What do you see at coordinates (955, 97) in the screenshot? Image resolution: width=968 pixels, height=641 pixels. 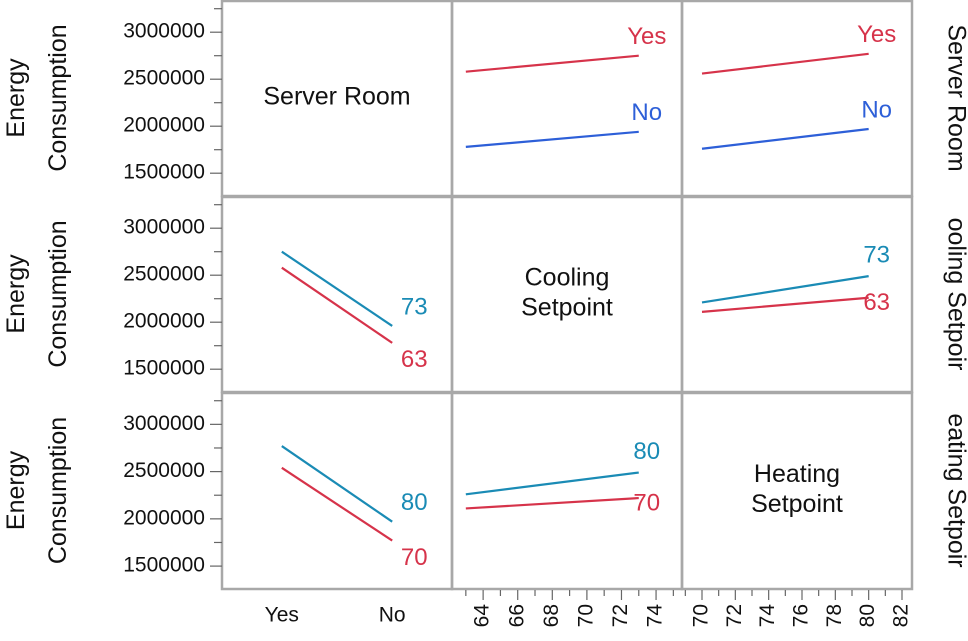 I see `row-label-right: Server Room` at bounding box center [955, 97].